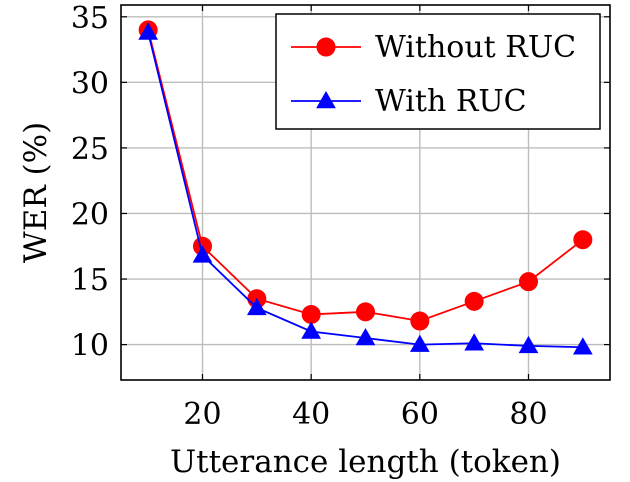 This screenshot has width=630, height=482. What do you see at coordinates (528, 414) in the screenshot?
I see `x-tick-label: 80` at bounding box center [528, 414].